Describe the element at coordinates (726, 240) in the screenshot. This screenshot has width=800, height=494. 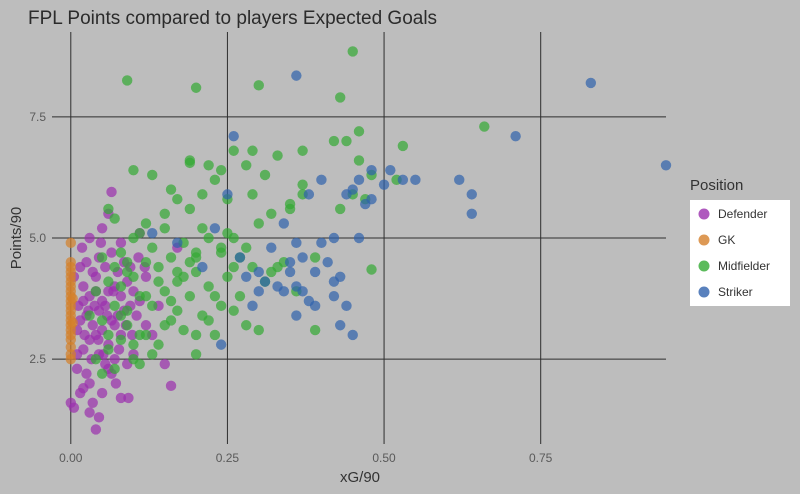
I see `legend-label-gk: GK` at that location.